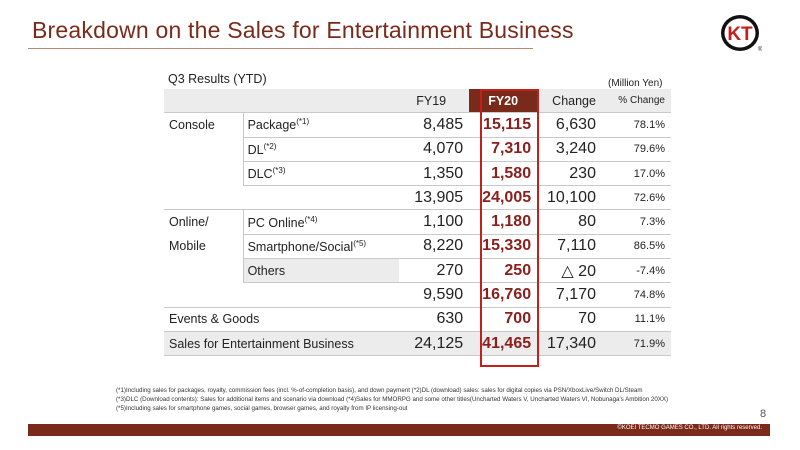  What do you see at coordinates (635, 198) in the screenshot?
I see `cell-pct: 72.6%` at bounding box center [635, 198].